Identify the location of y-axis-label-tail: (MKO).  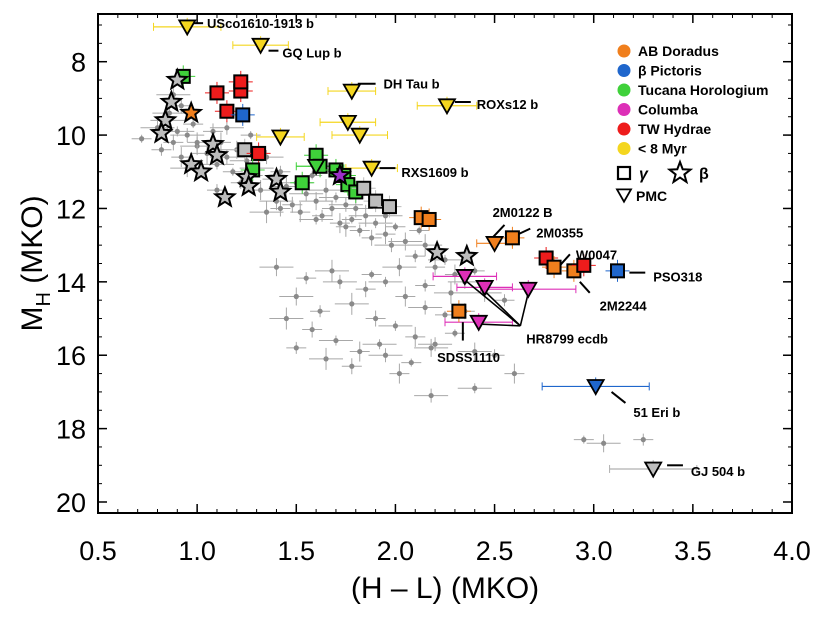
(32, 243).